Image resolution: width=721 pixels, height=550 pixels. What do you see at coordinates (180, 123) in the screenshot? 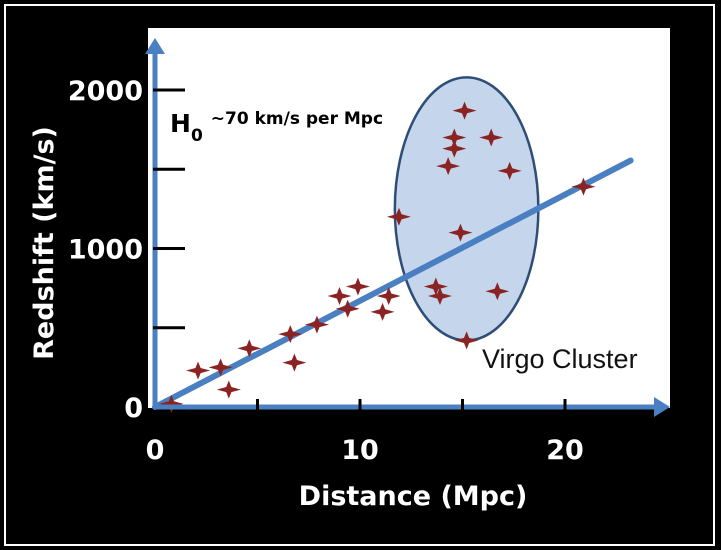
I see `hubble-constant-symbol: H` at bounding box center [180, 123].